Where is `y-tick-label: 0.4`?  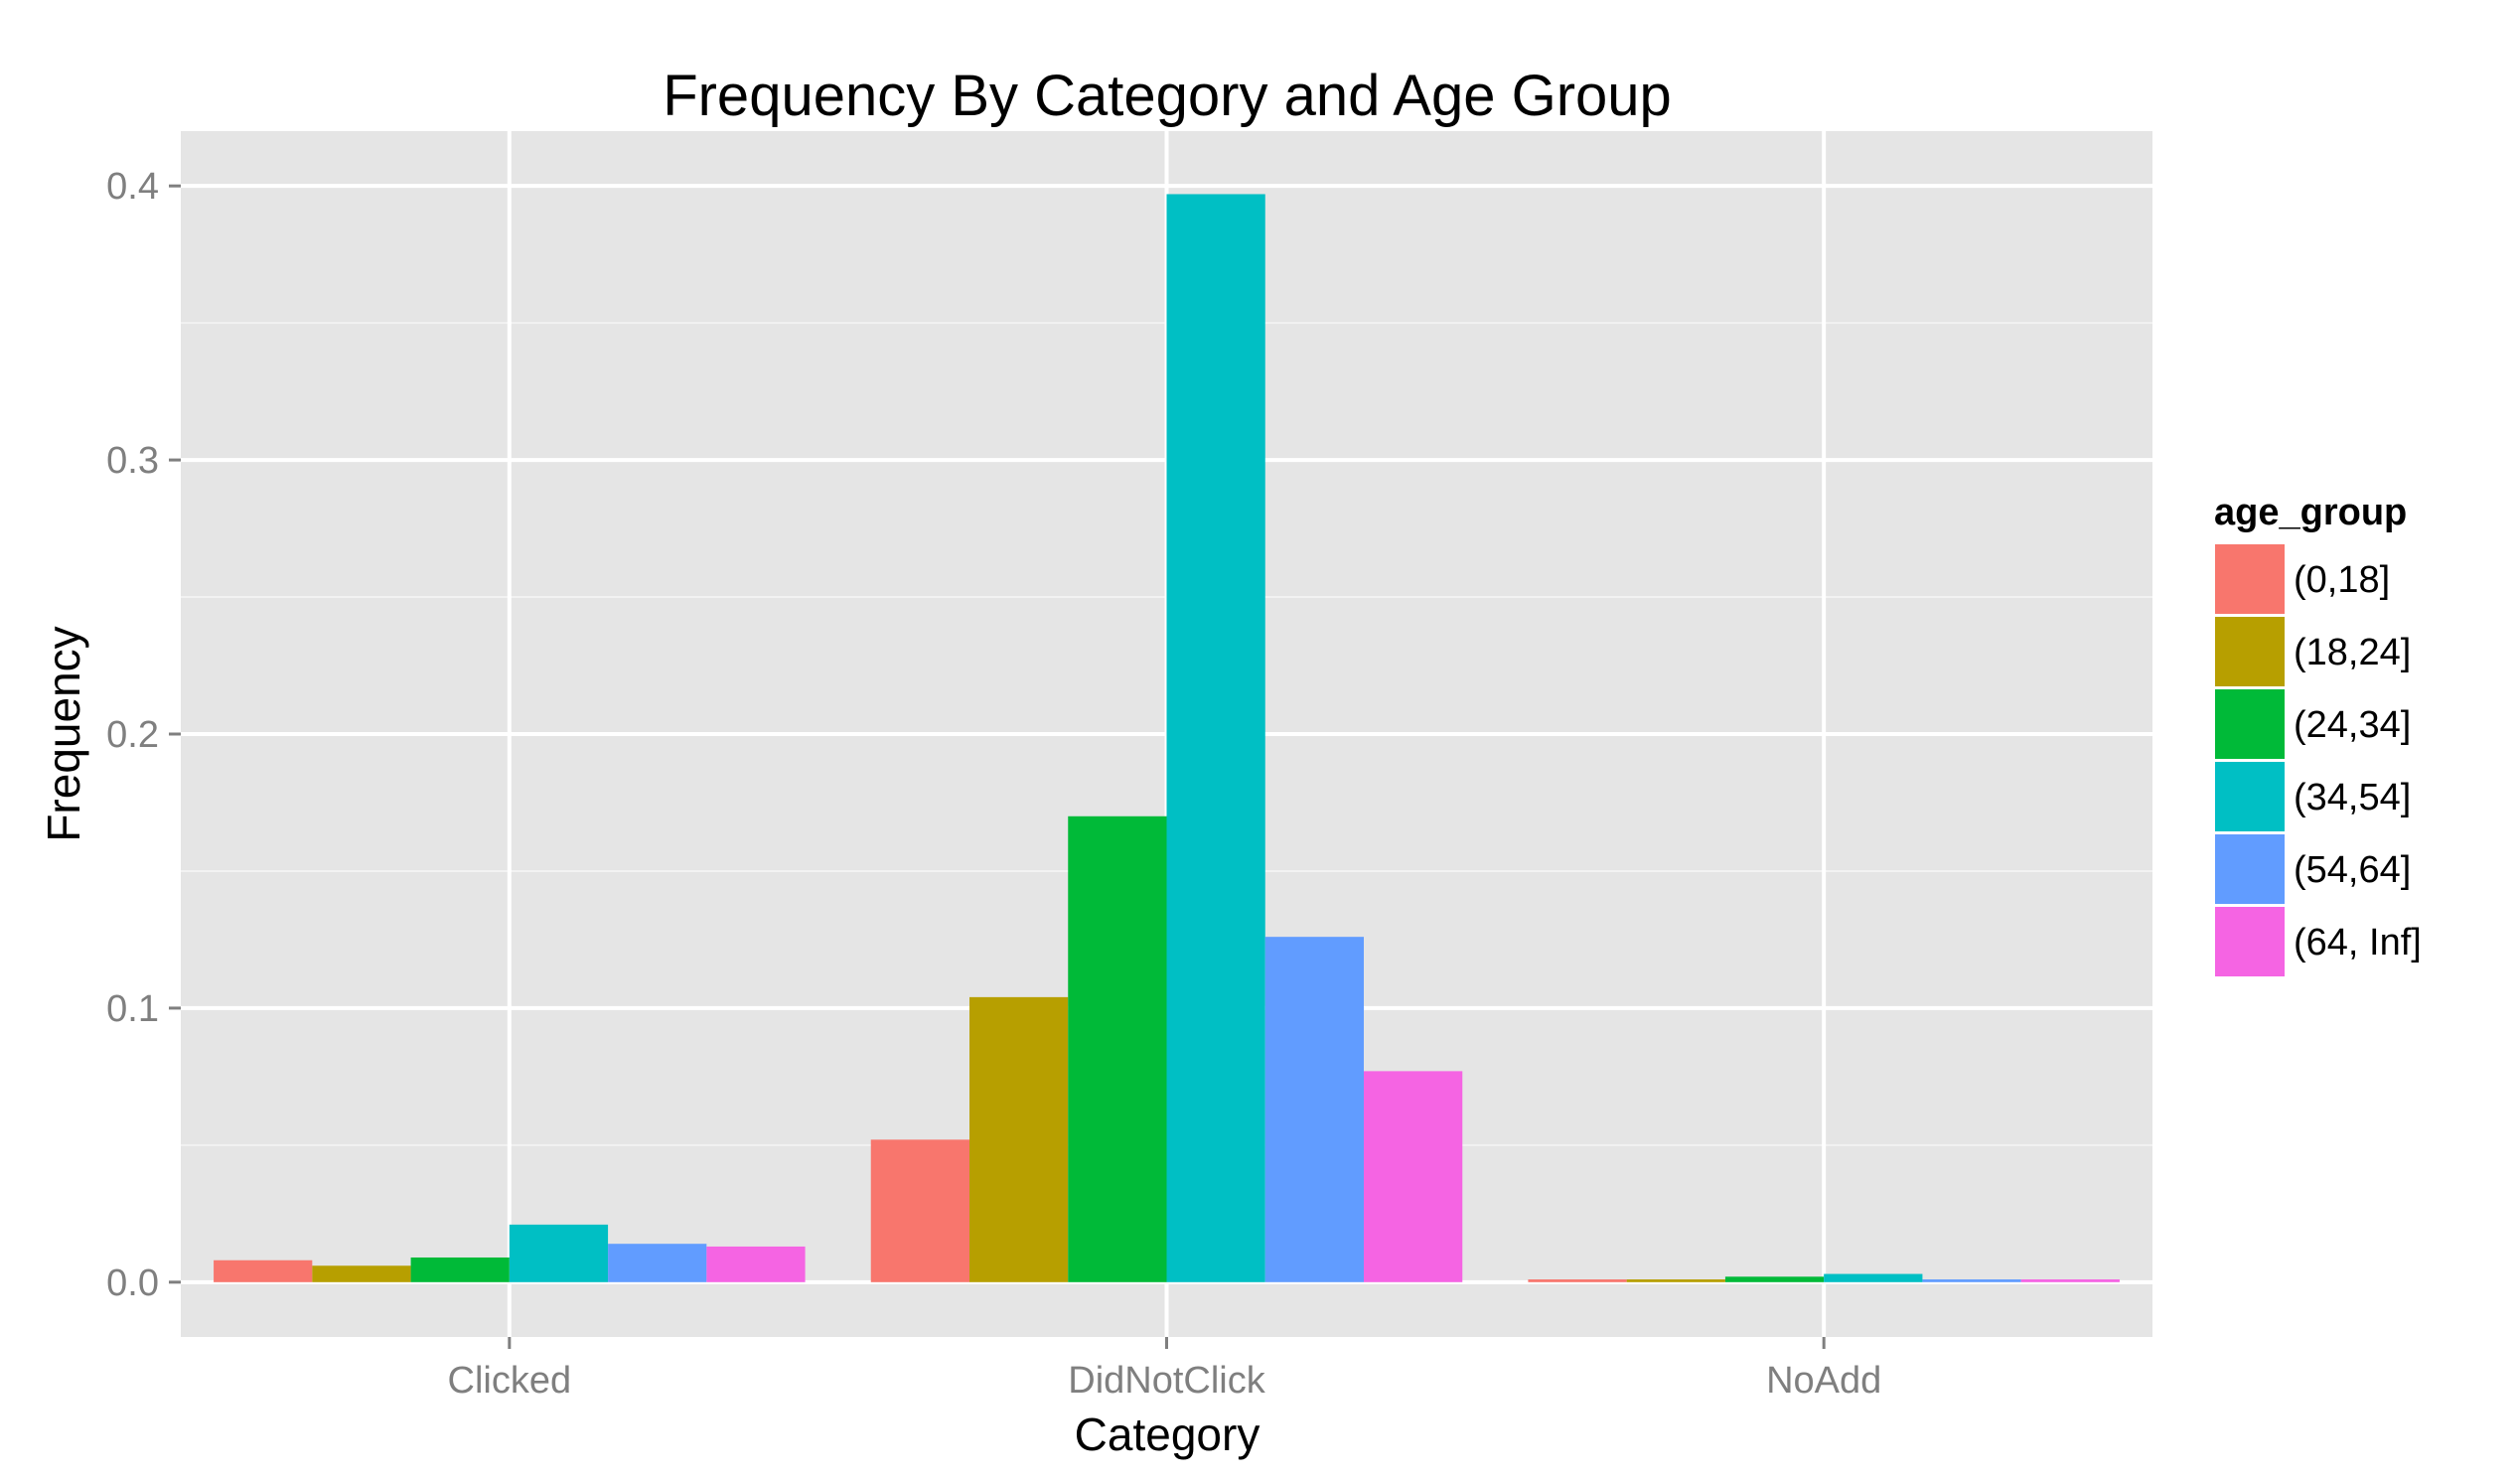
y-tick-label: 0.4 is located at coordinates (132, 187).